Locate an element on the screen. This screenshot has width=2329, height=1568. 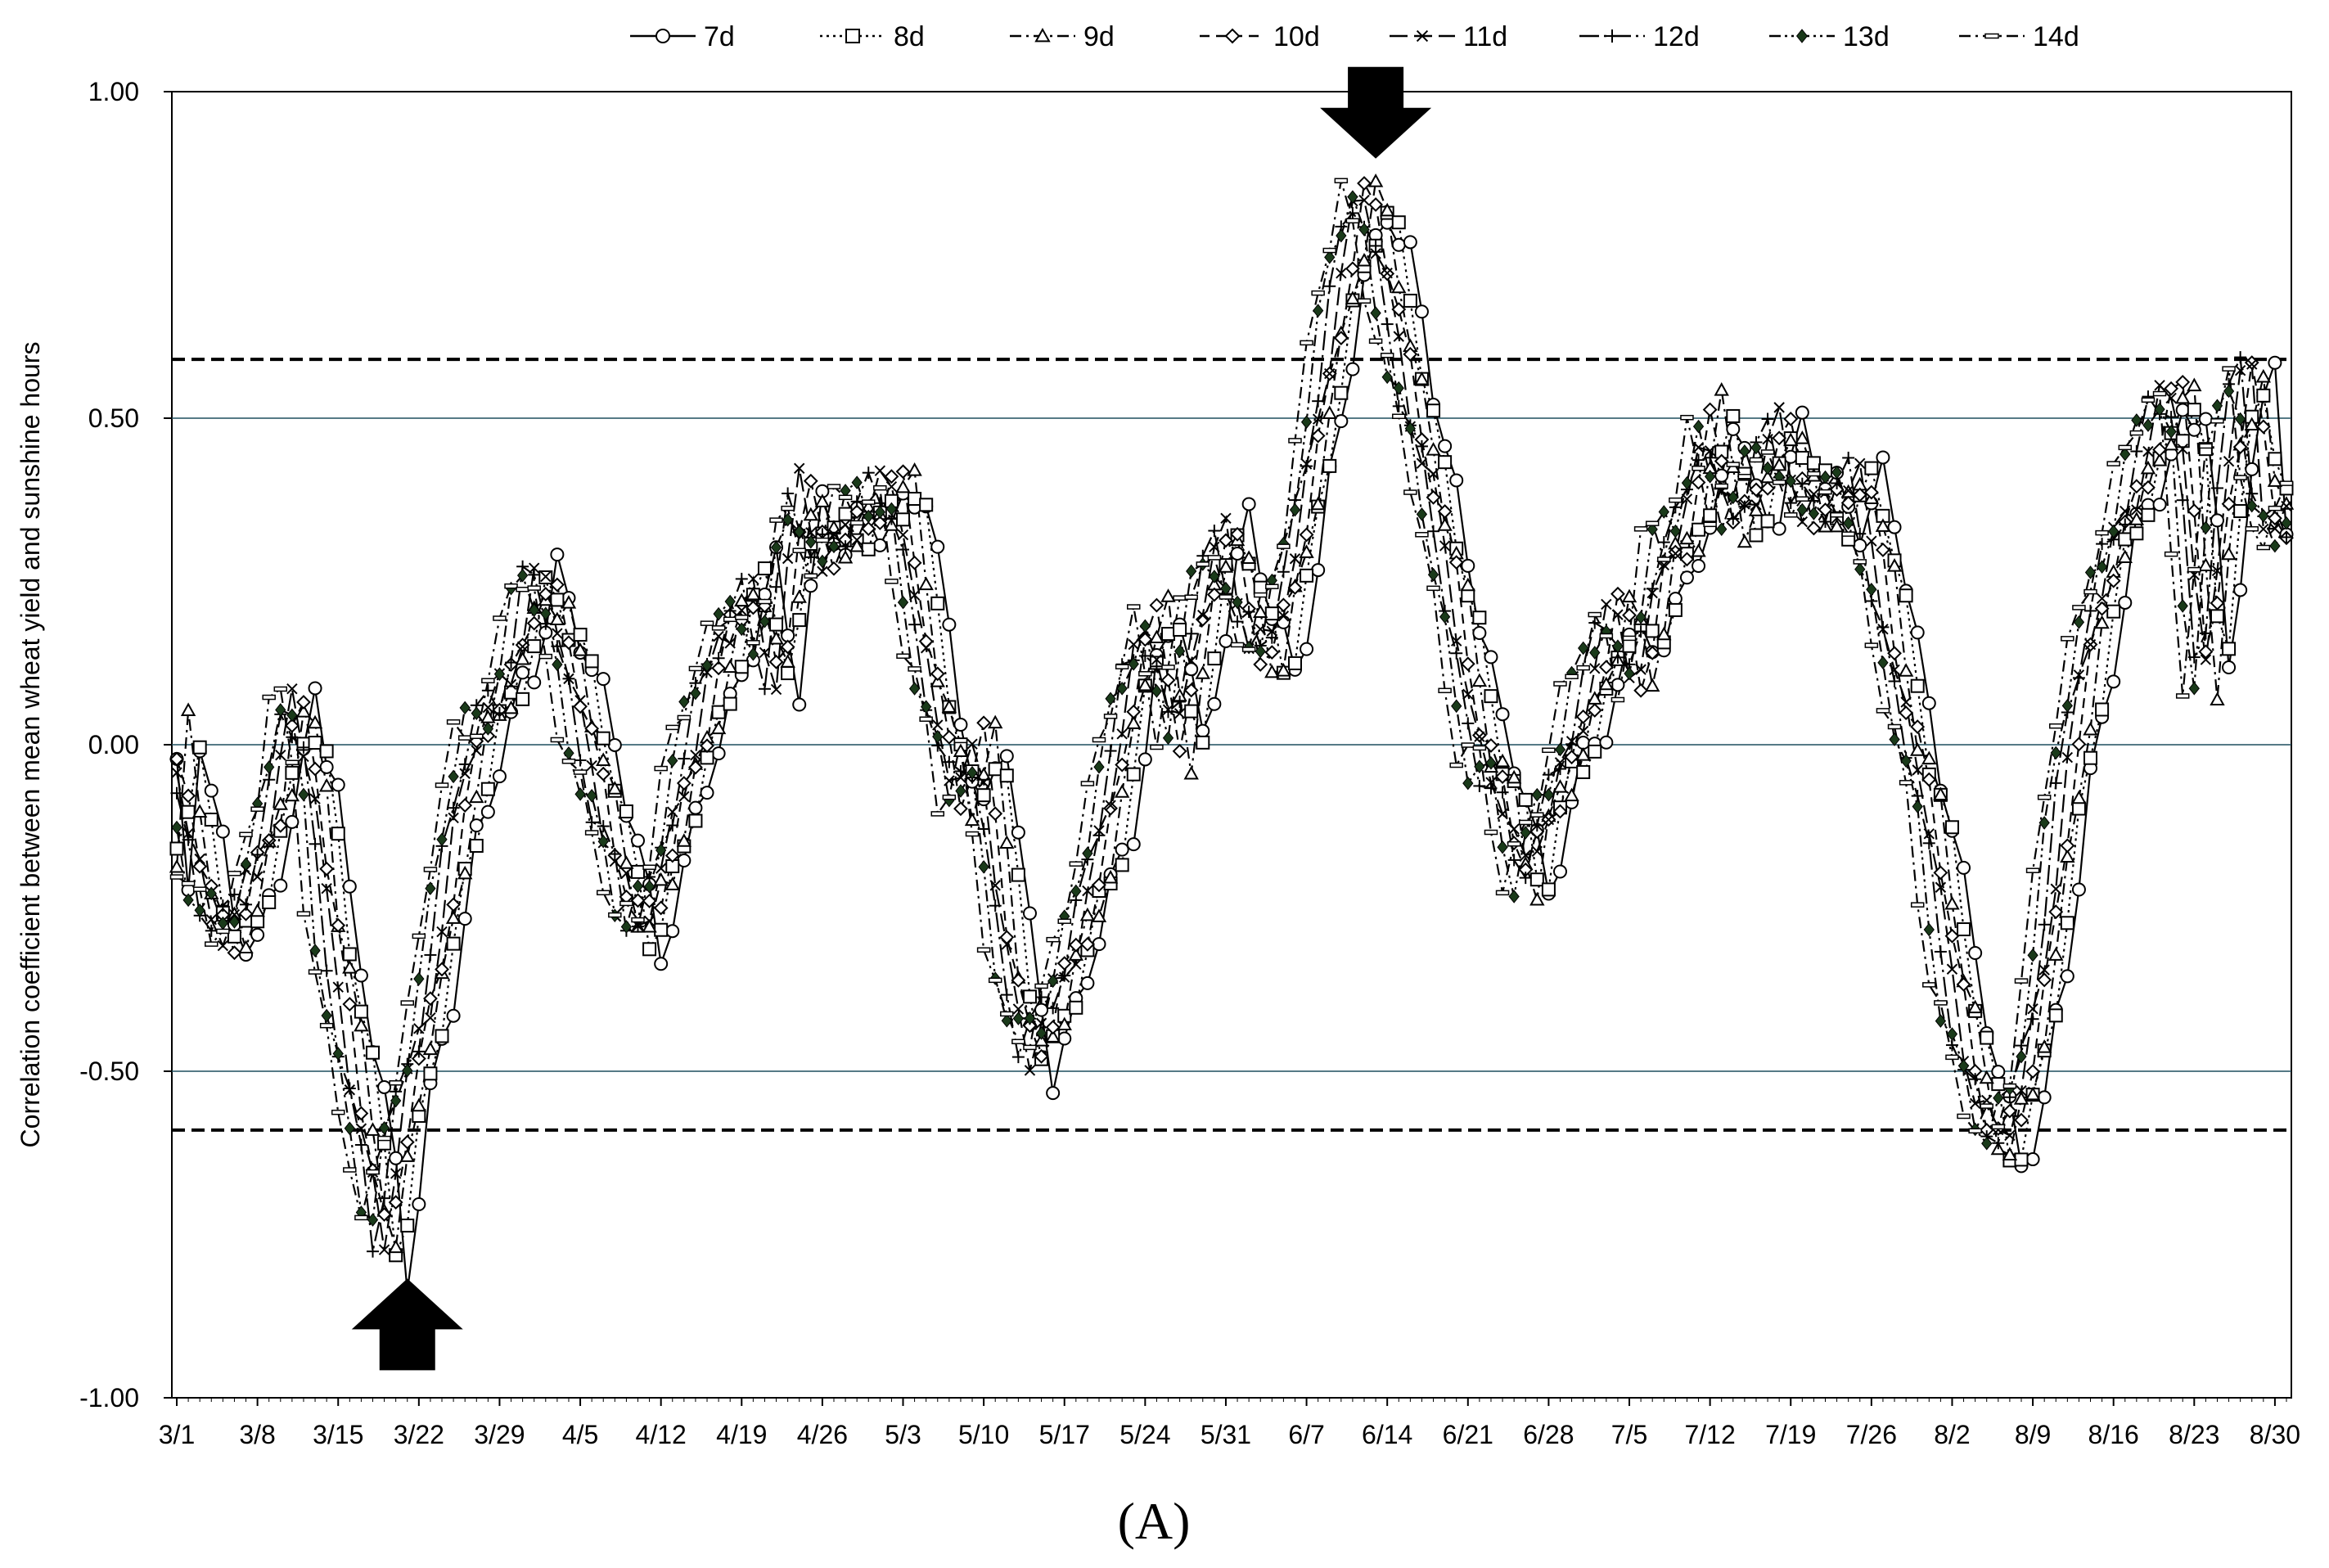
x-tick-label: 6/7 is located at coordinates (1306, 1434).